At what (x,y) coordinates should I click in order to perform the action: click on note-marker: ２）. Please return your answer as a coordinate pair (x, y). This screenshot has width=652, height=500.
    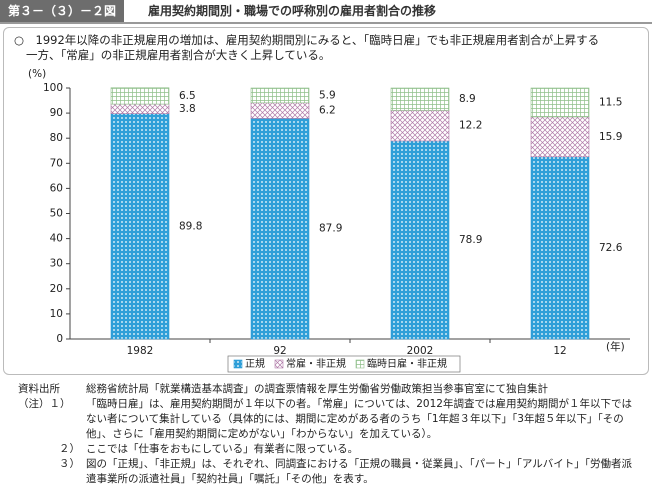
    Looking at the image, I should click on (69, 449).